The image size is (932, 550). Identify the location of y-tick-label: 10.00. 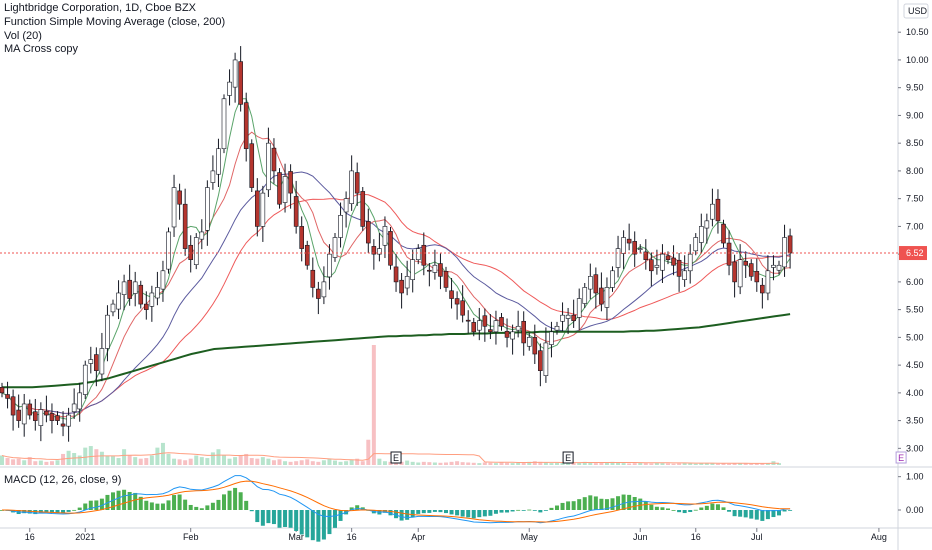
(917, 60).